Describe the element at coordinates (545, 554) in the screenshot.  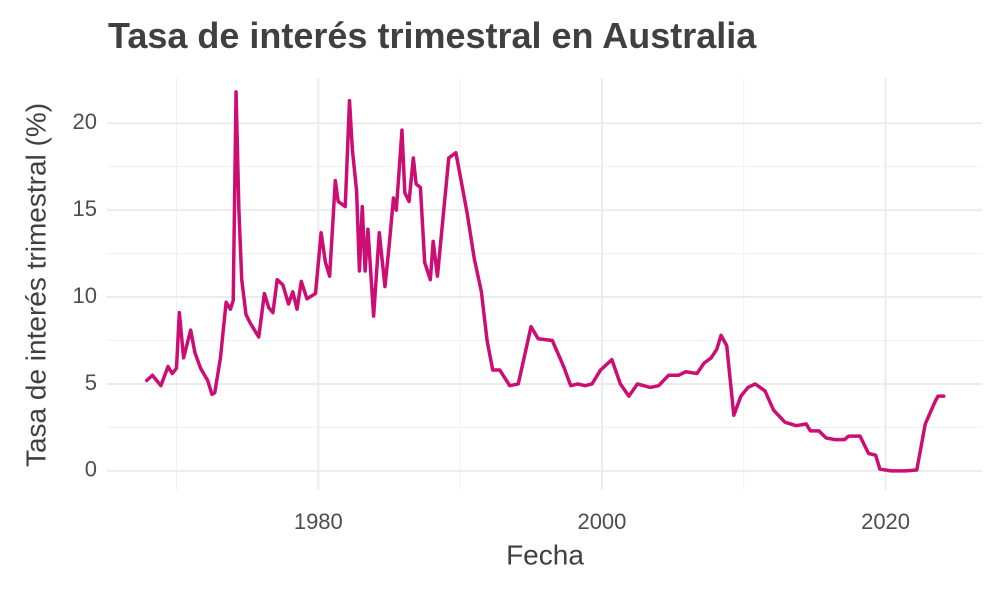
I see `x-axis-title: Fecha` at that location.